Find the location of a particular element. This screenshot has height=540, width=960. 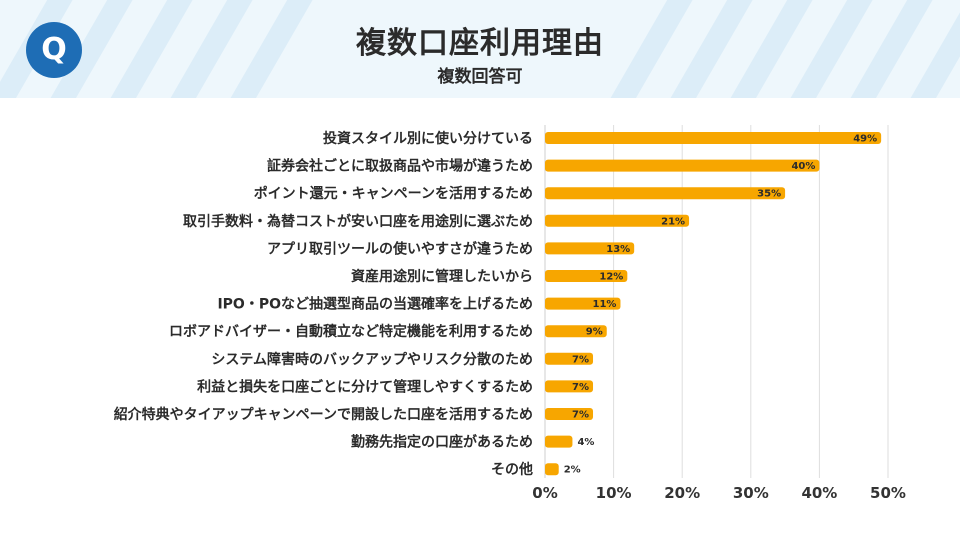

logo-letter: Q is located at coordinates (54, 49).